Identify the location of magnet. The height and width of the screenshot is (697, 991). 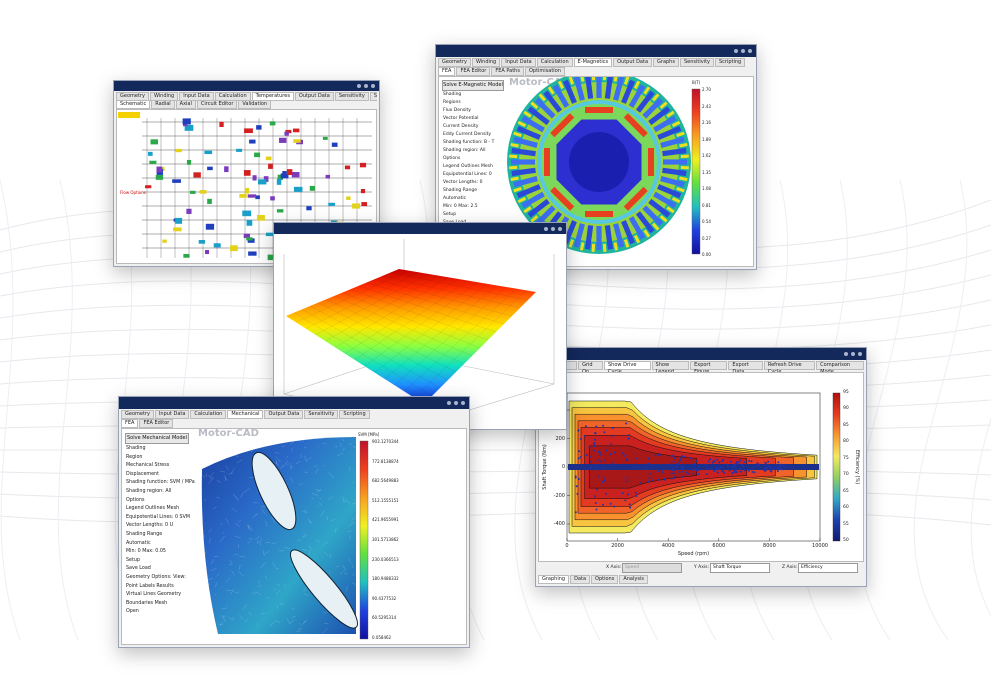
(651, 162).